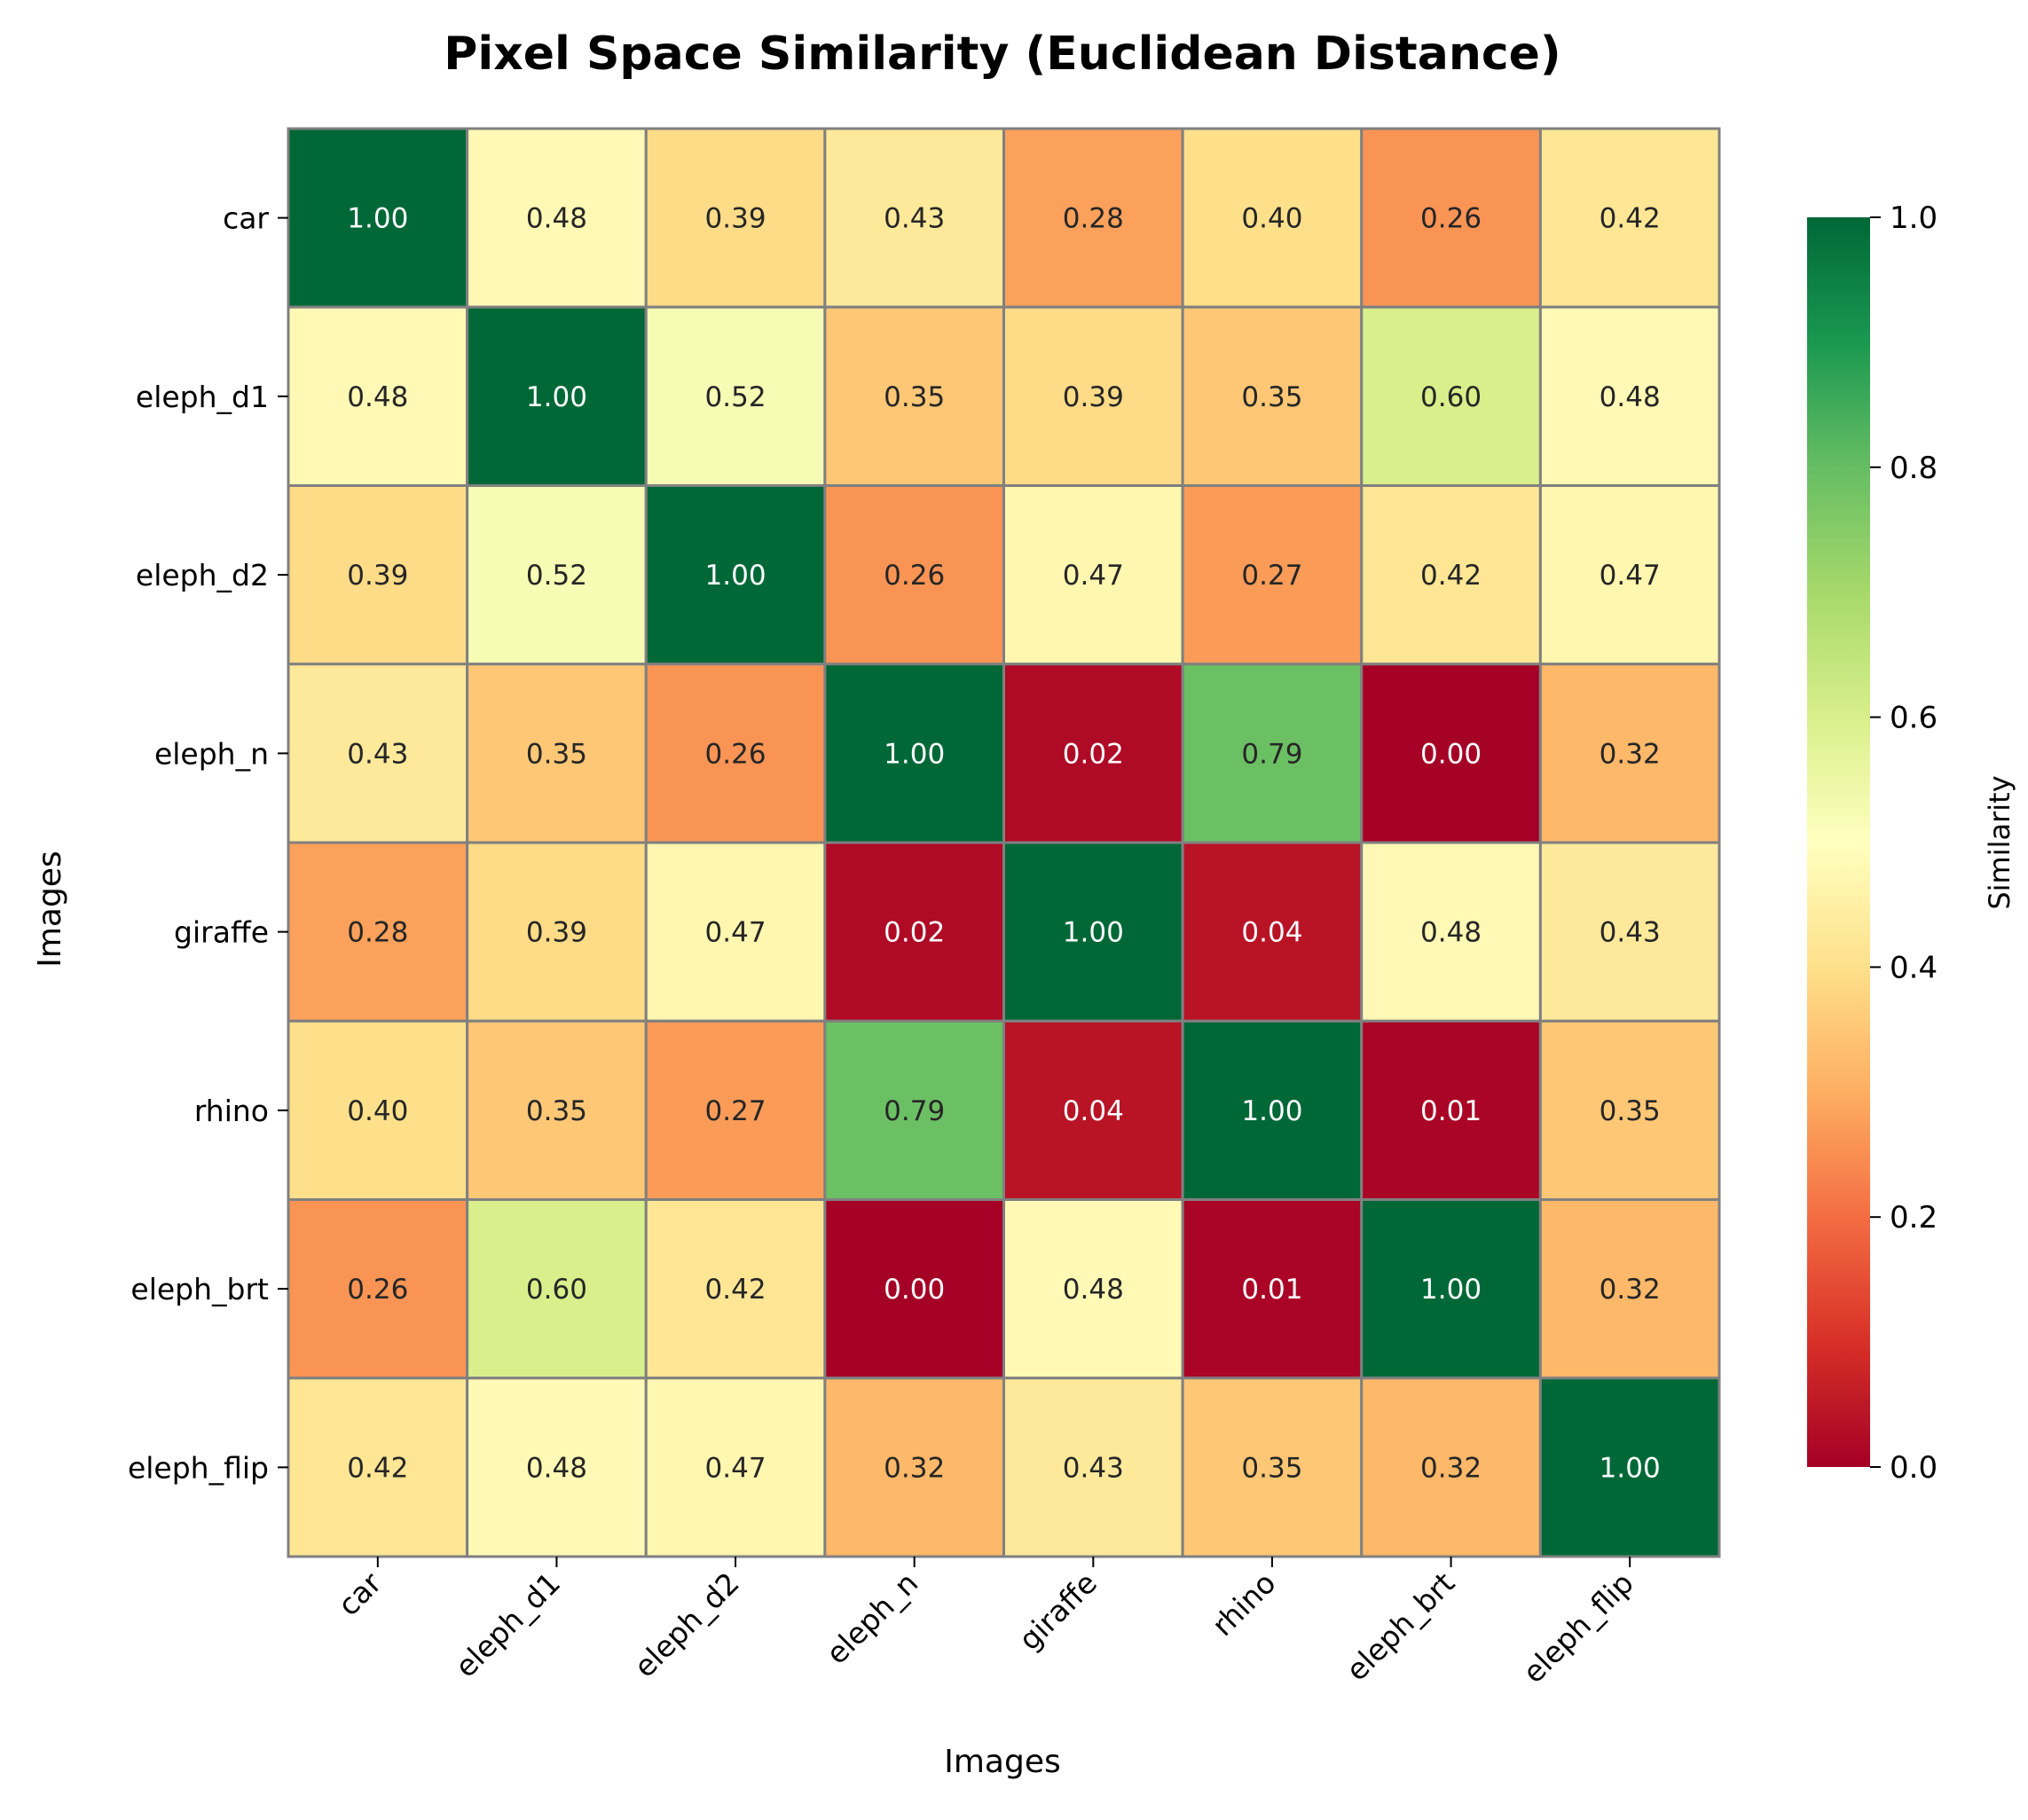 The width and height of the screenshot is (2028, 1820). I want to click on colorbar: 0.0 0.2 0.4 0.6 0.8 1.0 Similarity, so click(1911, 843).